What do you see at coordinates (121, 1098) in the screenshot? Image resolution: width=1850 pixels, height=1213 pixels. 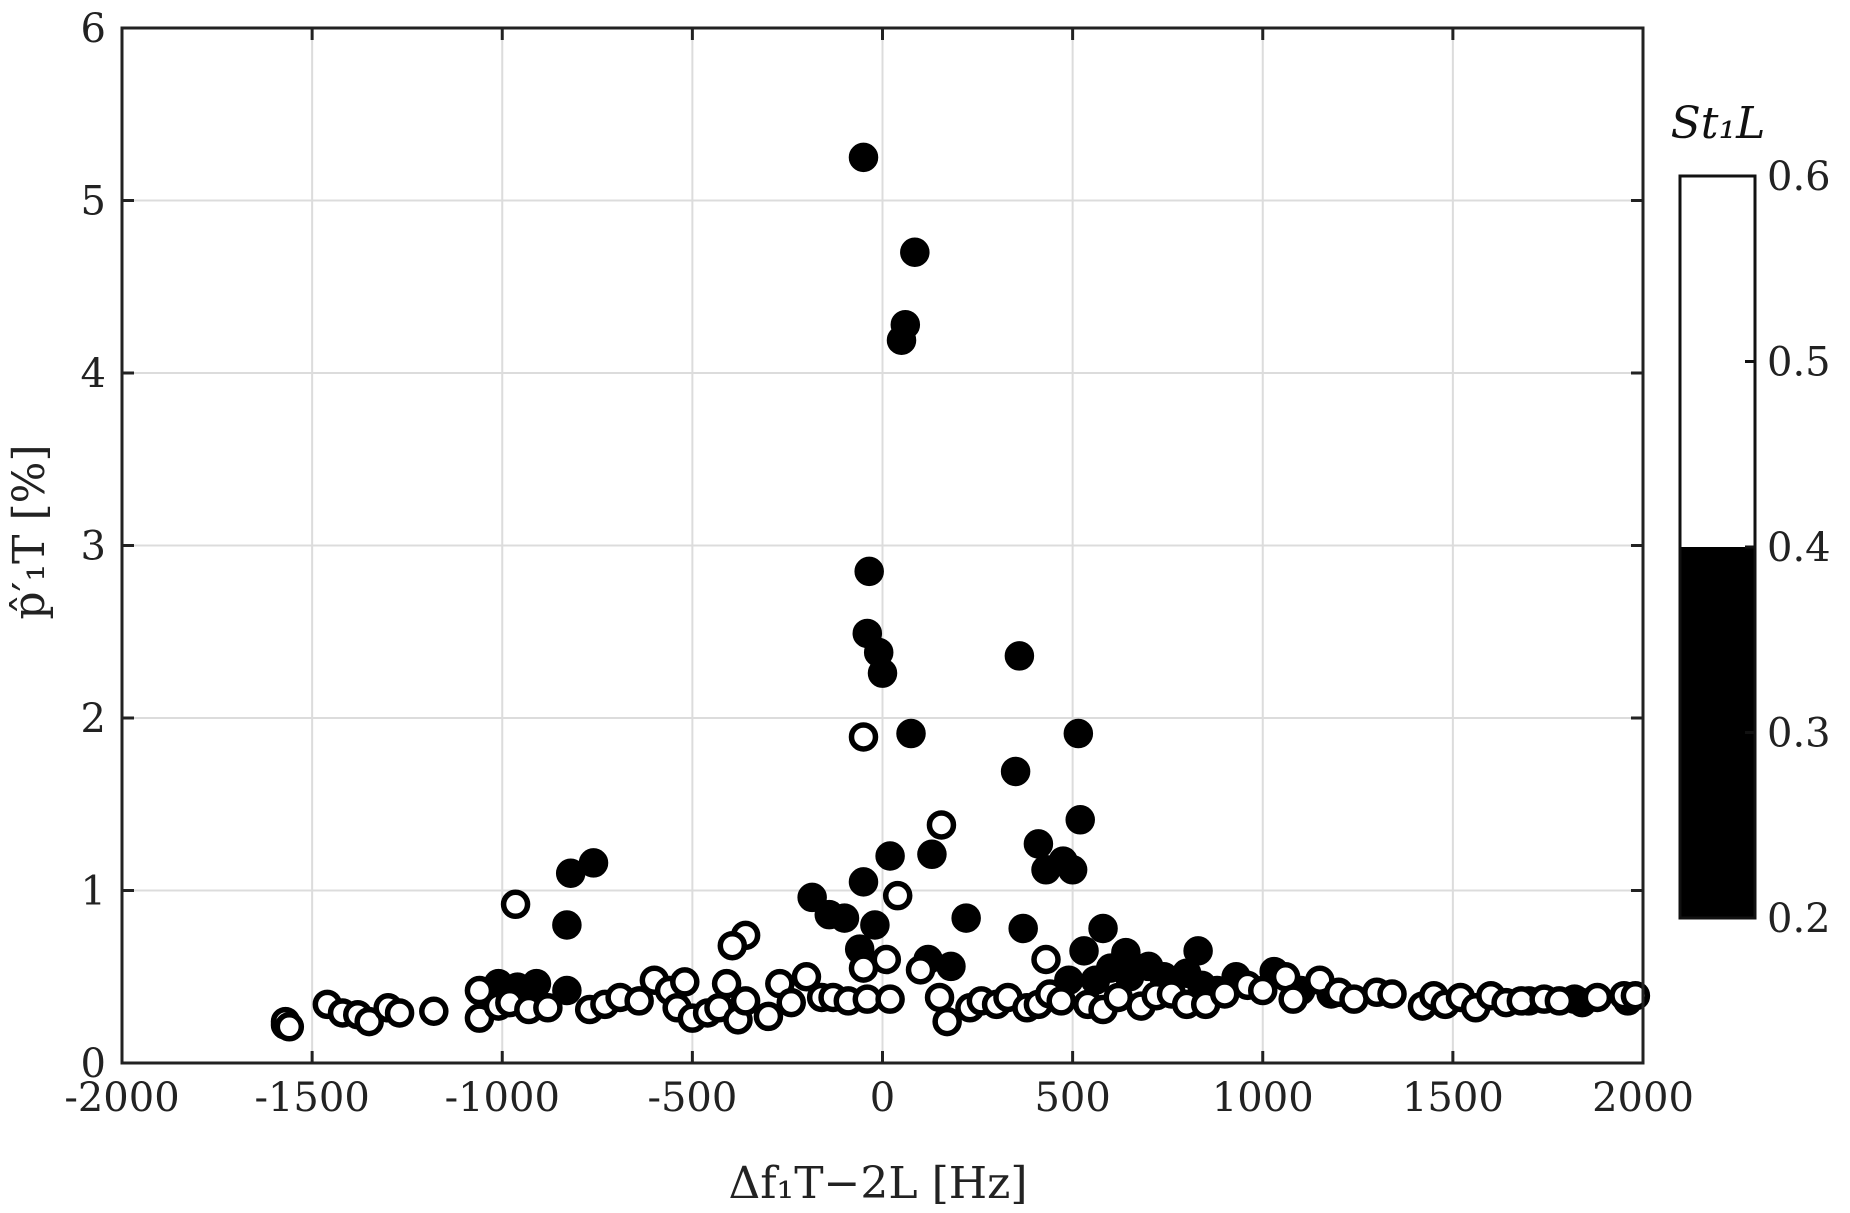 I see `x-tick-label: -2000` at bounding box center [121, 1098].